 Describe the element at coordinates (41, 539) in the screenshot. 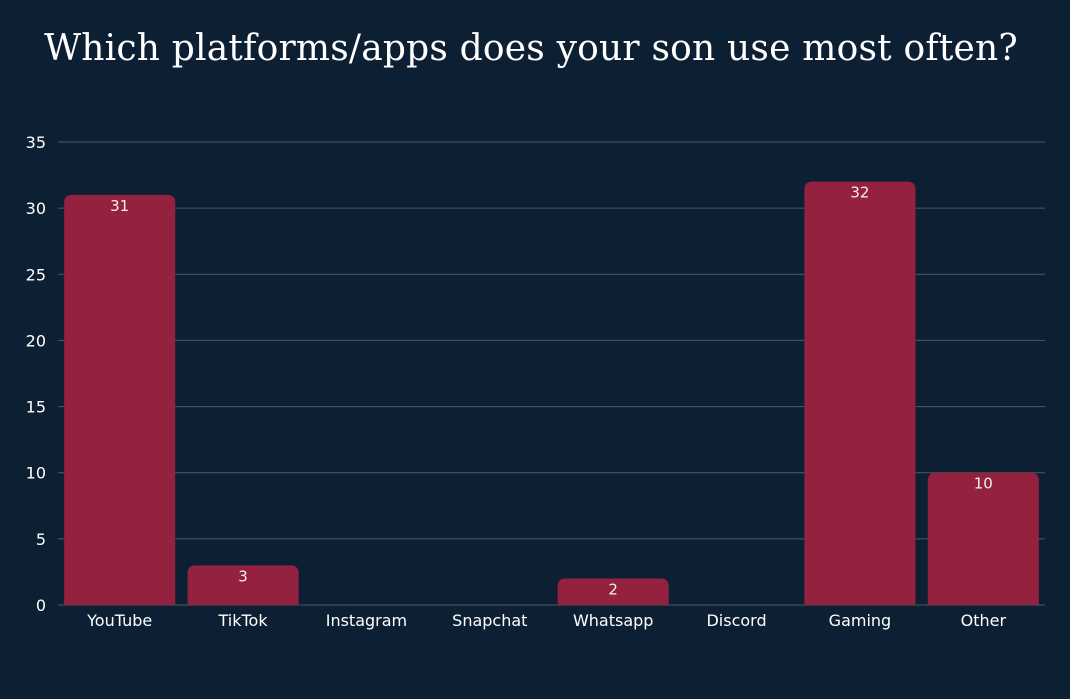

I see `y-tick-label: 5` at that location.